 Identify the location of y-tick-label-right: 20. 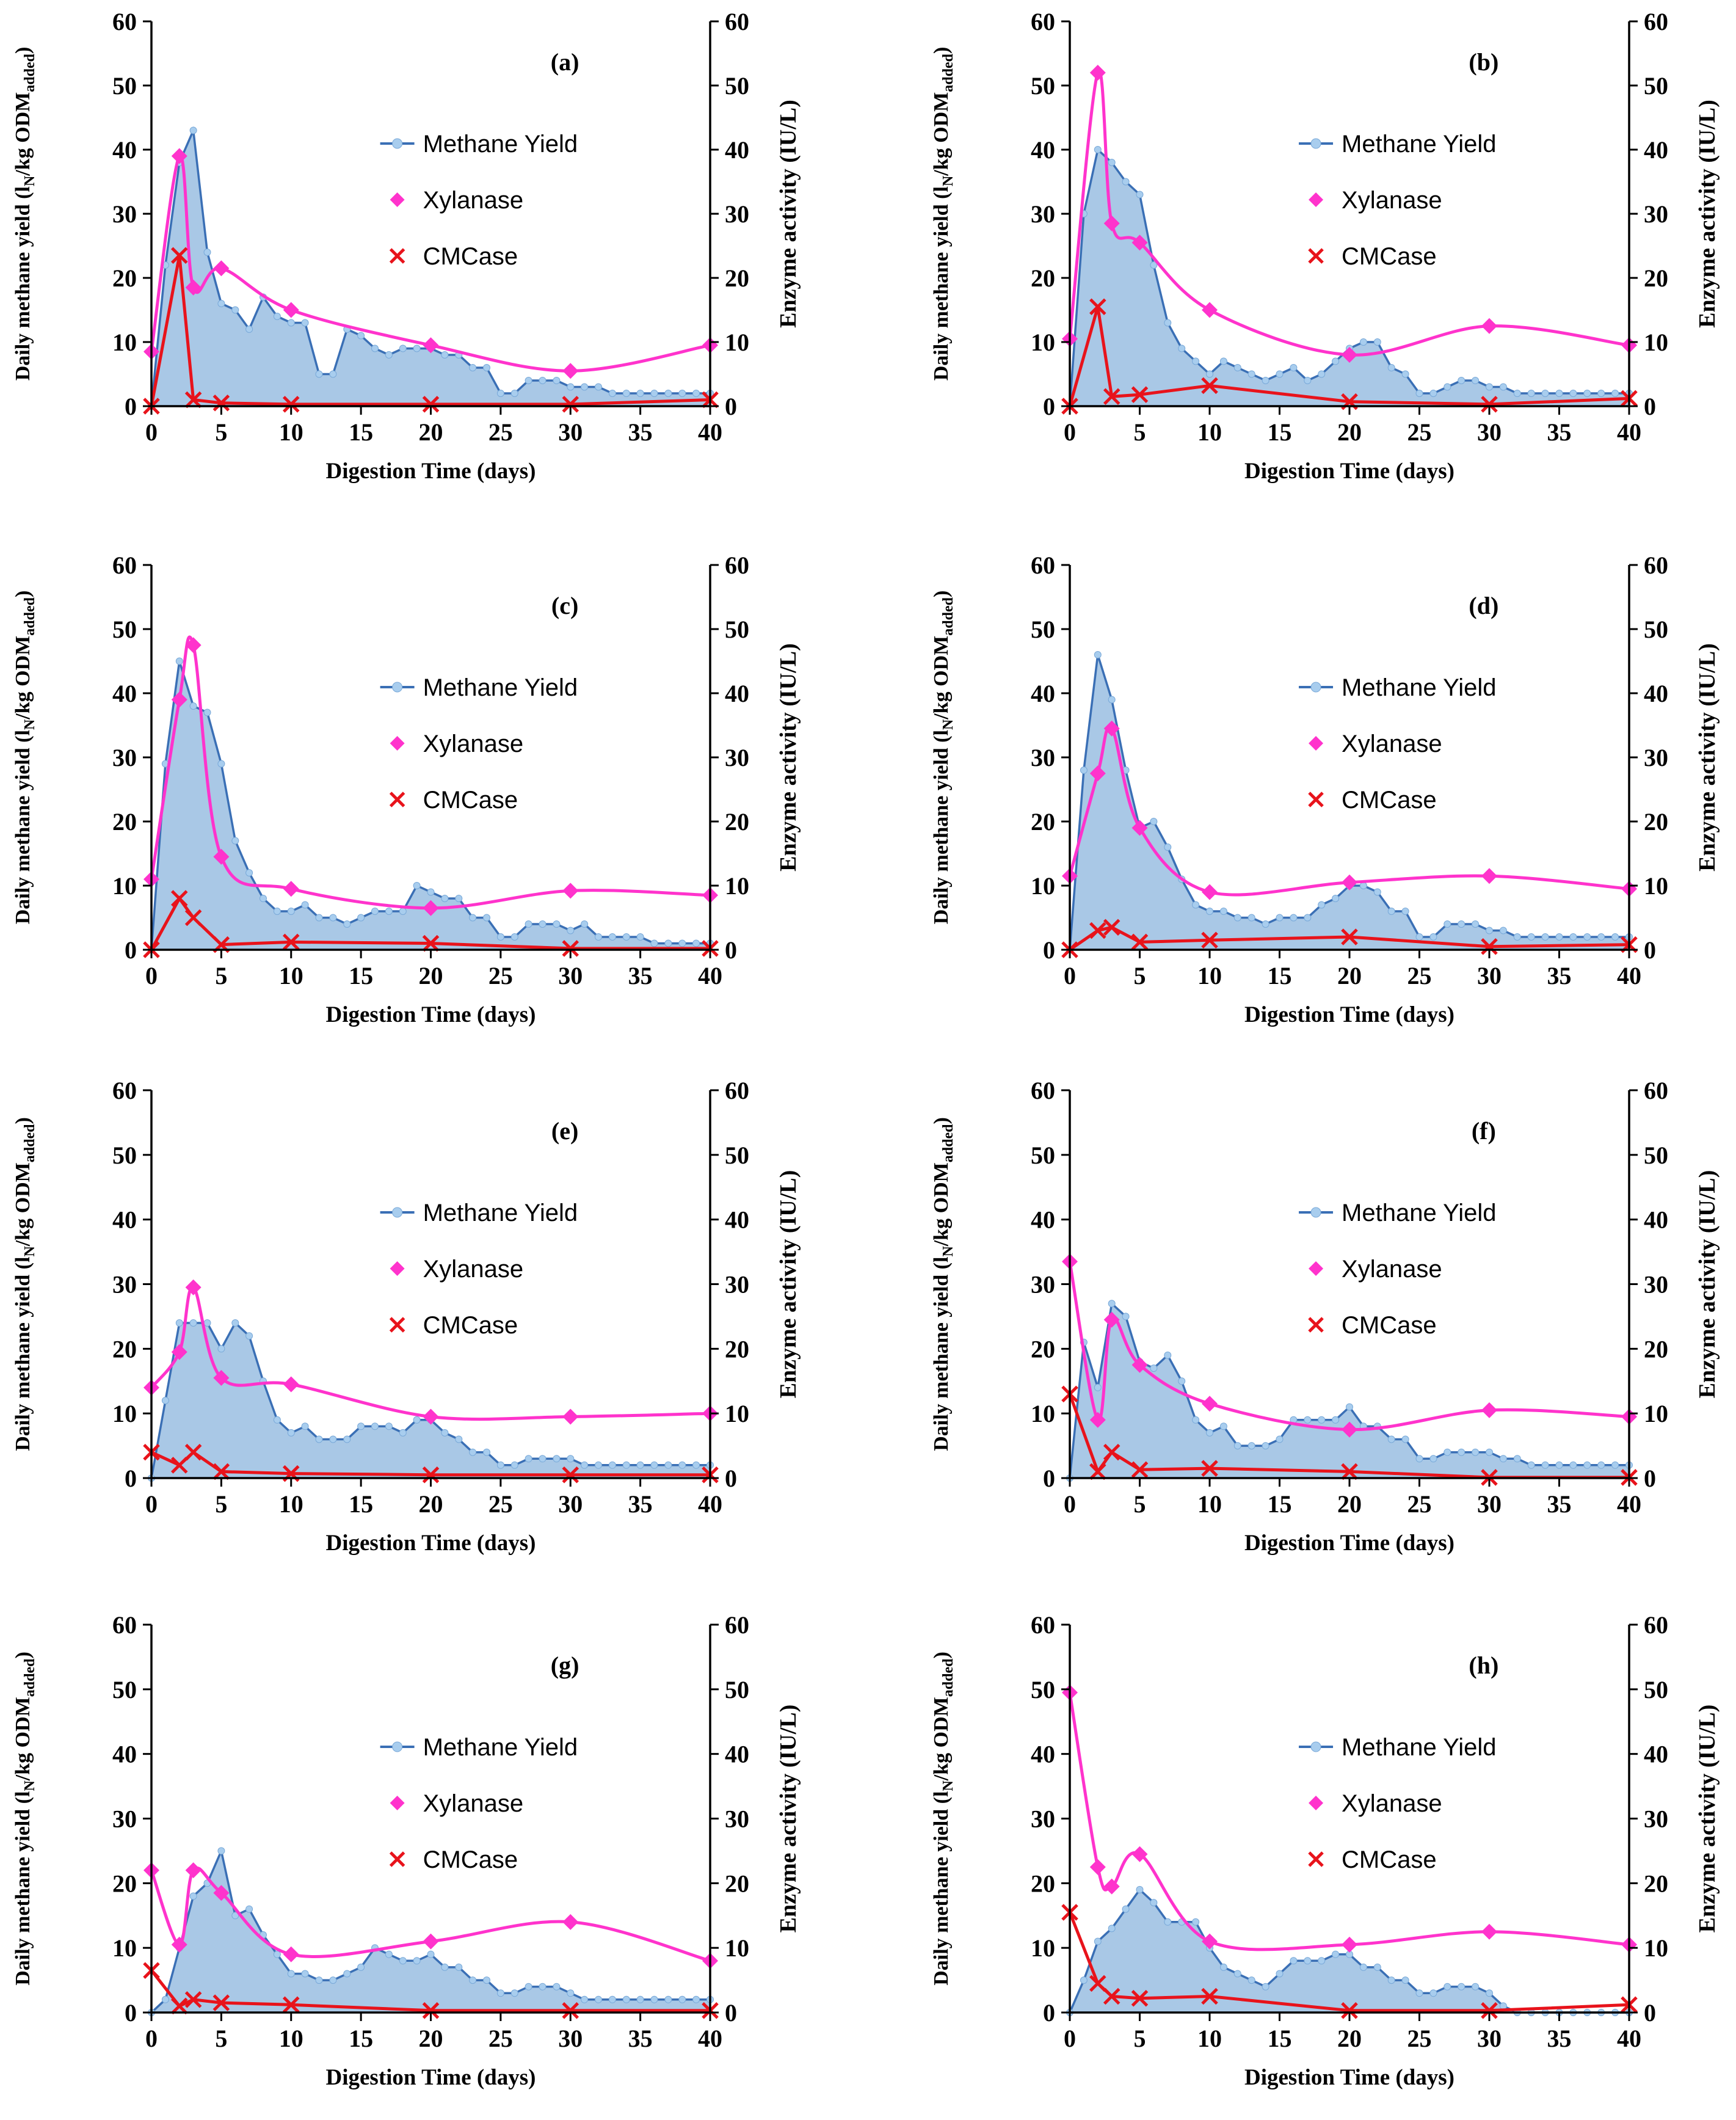
(737, 822).